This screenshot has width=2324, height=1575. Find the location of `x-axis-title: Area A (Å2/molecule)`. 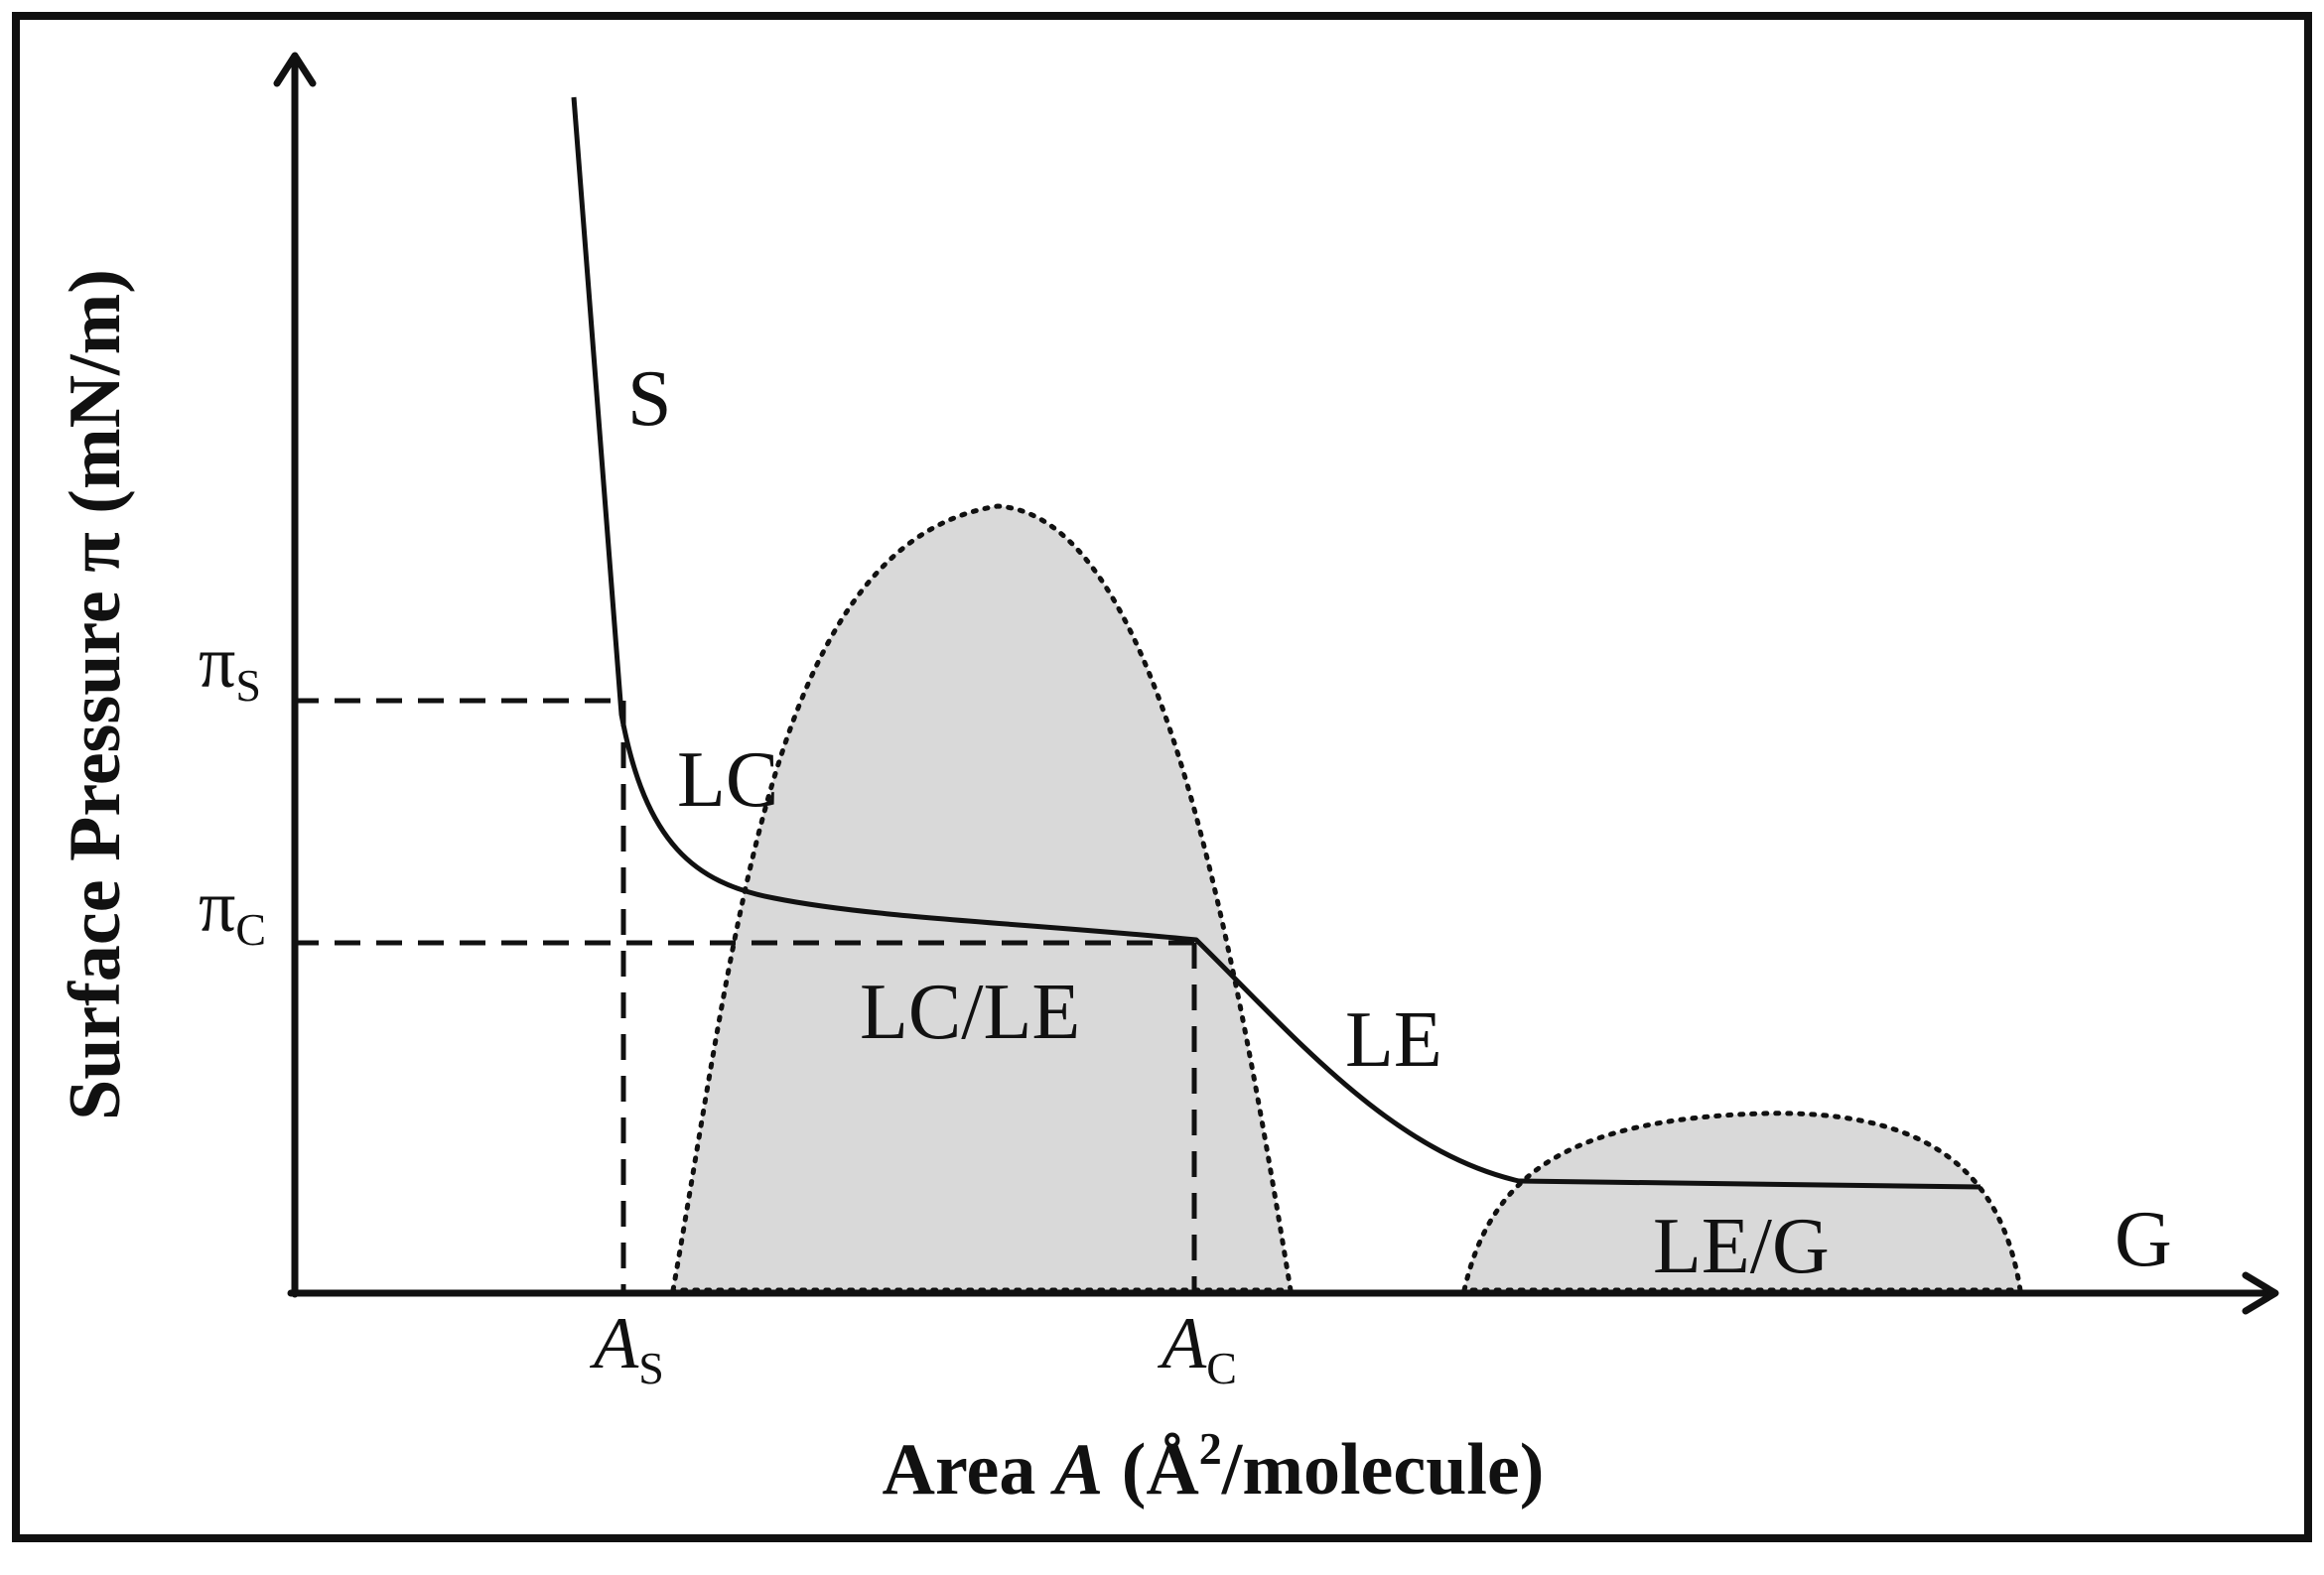

x-axis-title: Area A (Å2/molecule) is located at coordinates (1214, 1467).